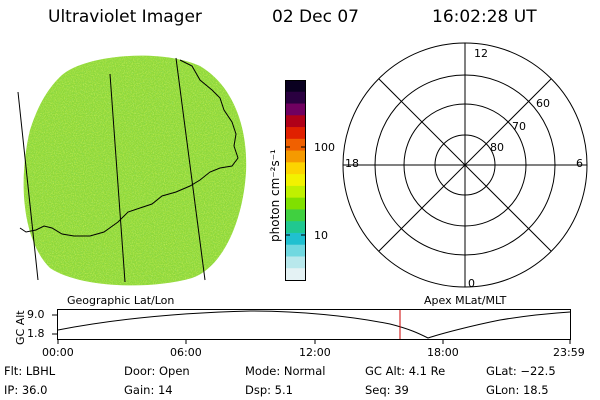  I want to click on mode-status: Mode: Normal, so click(285, 371).